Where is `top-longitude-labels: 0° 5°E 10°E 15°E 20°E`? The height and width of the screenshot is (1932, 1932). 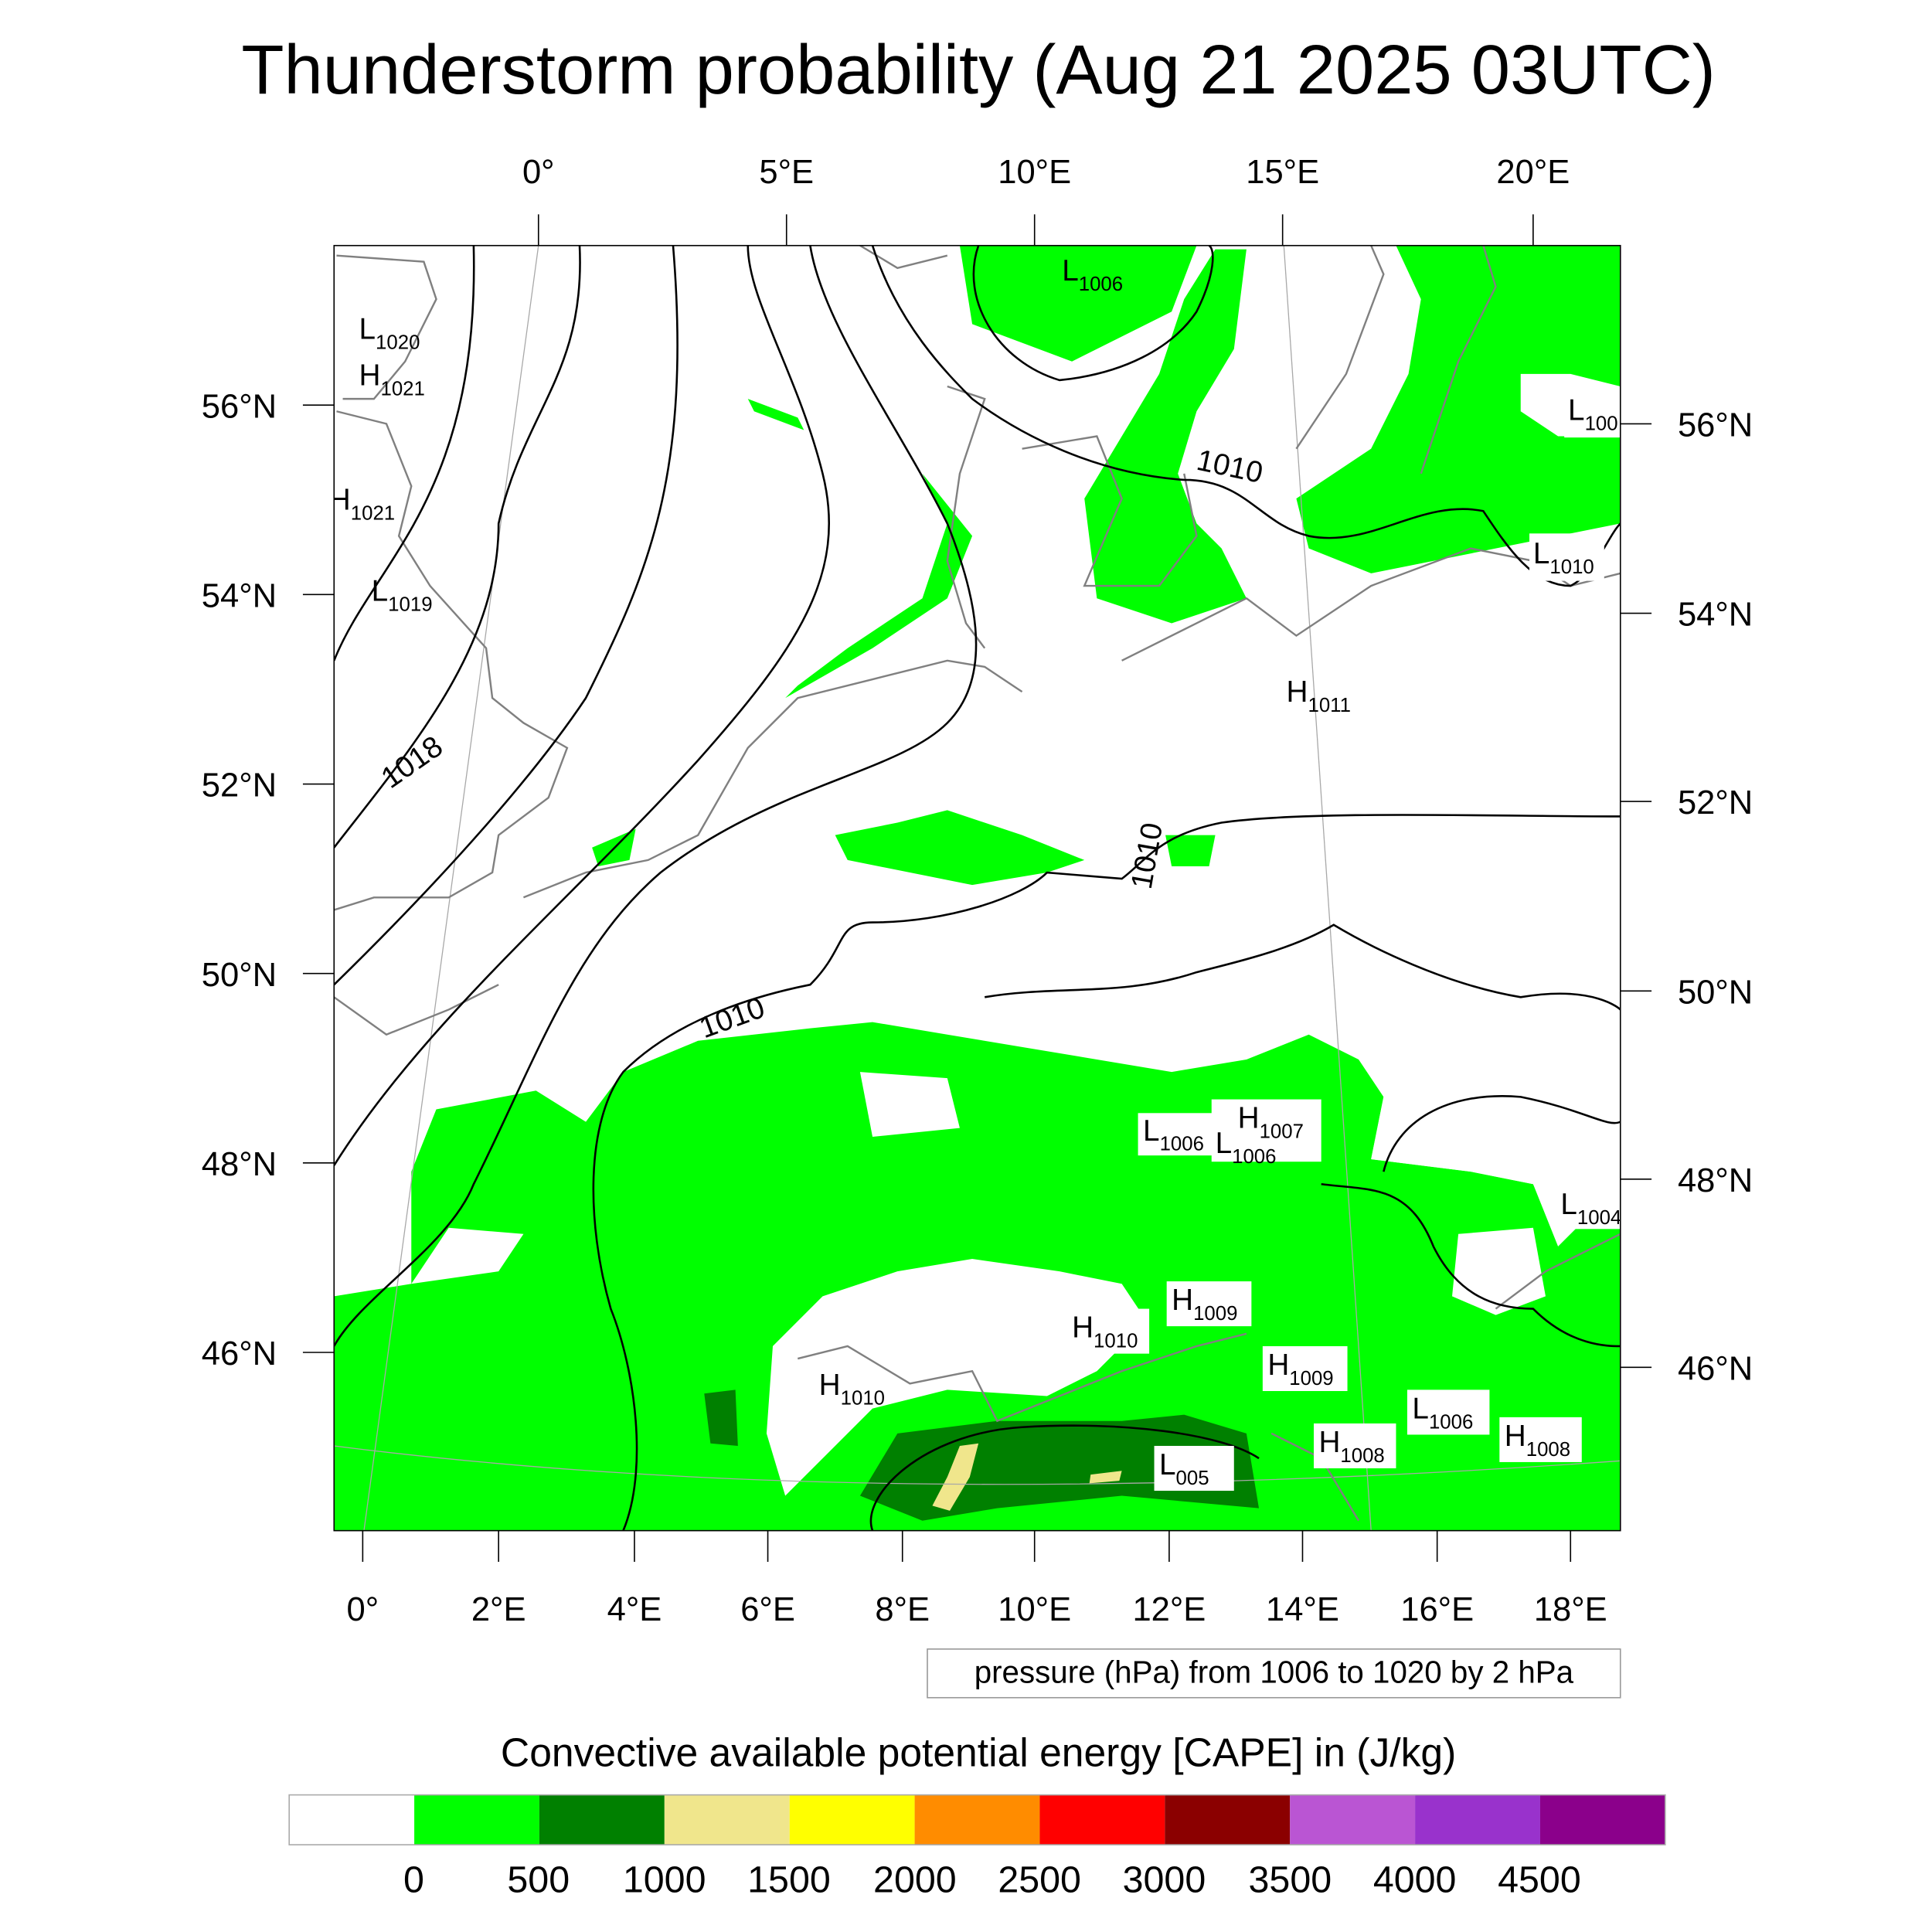
top-longitude-labels: 0° 5°E 10°E 15°E 20°E is located at coordinates (1046, 173).